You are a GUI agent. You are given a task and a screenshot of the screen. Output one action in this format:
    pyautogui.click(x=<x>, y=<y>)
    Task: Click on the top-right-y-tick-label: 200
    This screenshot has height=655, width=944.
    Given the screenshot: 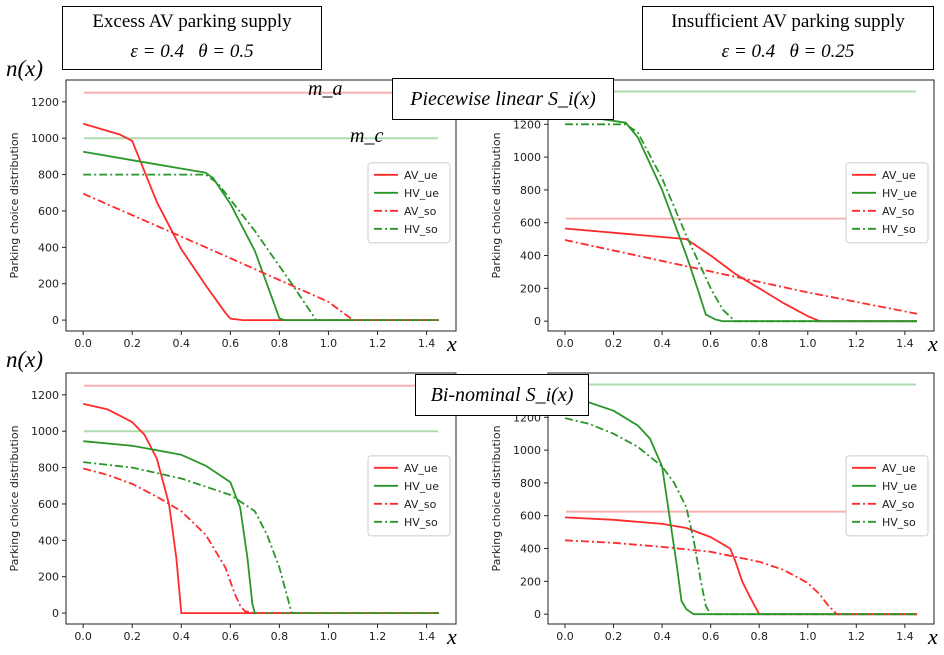 What is the action you would take?
    pyautogui.click(x=530, y=288)
    